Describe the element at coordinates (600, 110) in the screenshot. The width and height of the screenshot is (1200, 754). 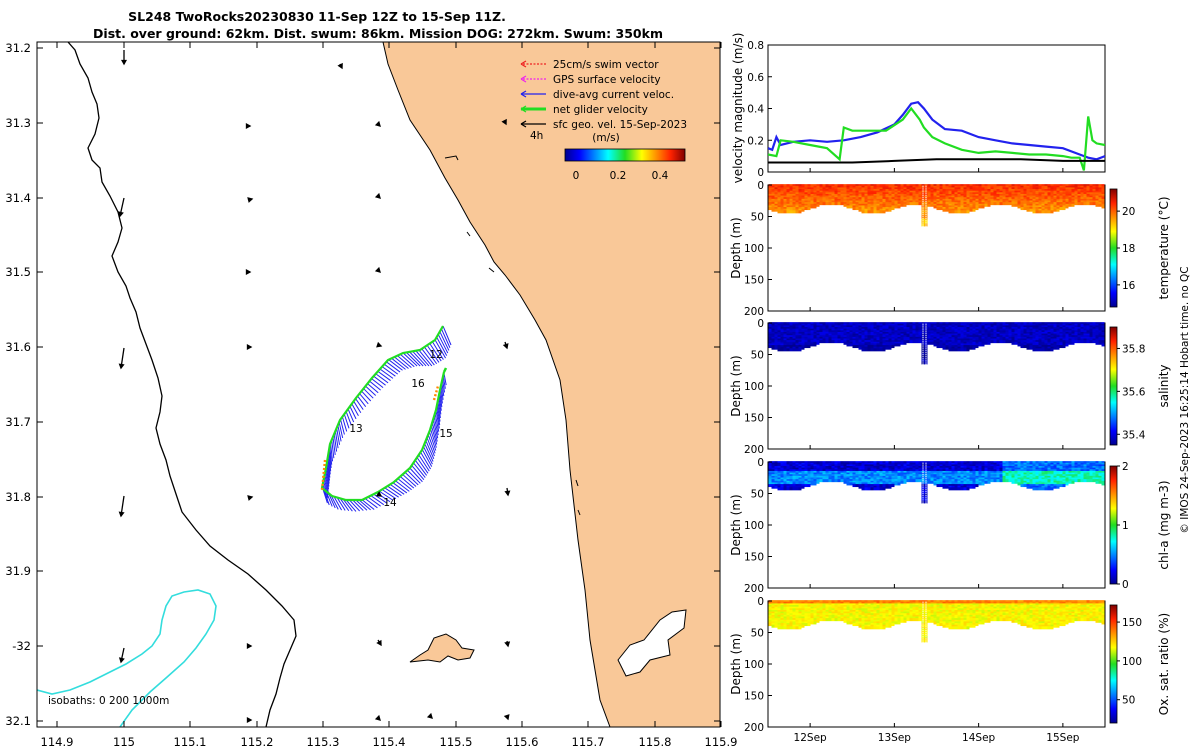
I see `legend-label: net glider velocity` at that location.